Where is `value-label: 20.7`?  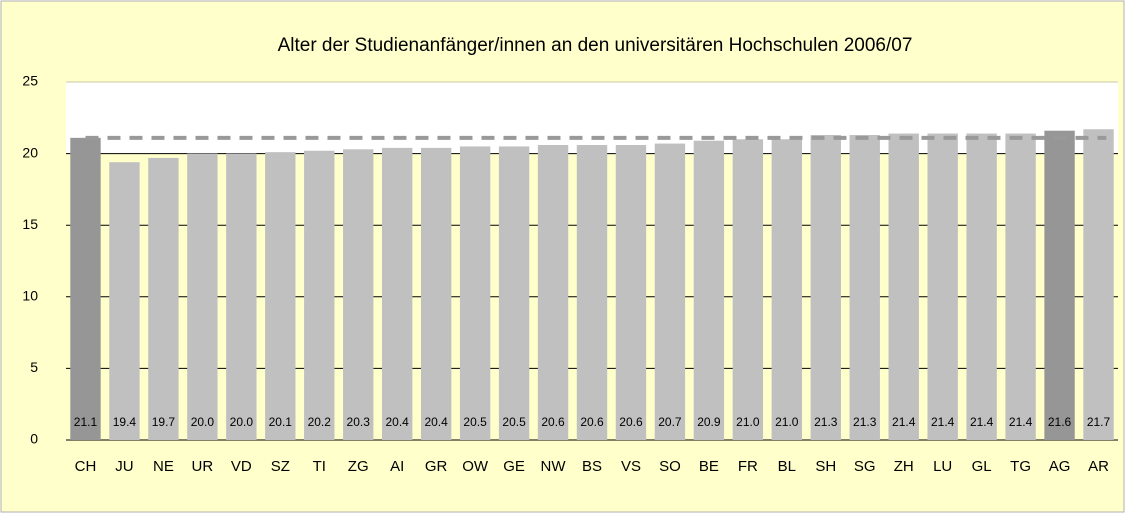 value-label: 20.7 is located at coordinates (670, 422).